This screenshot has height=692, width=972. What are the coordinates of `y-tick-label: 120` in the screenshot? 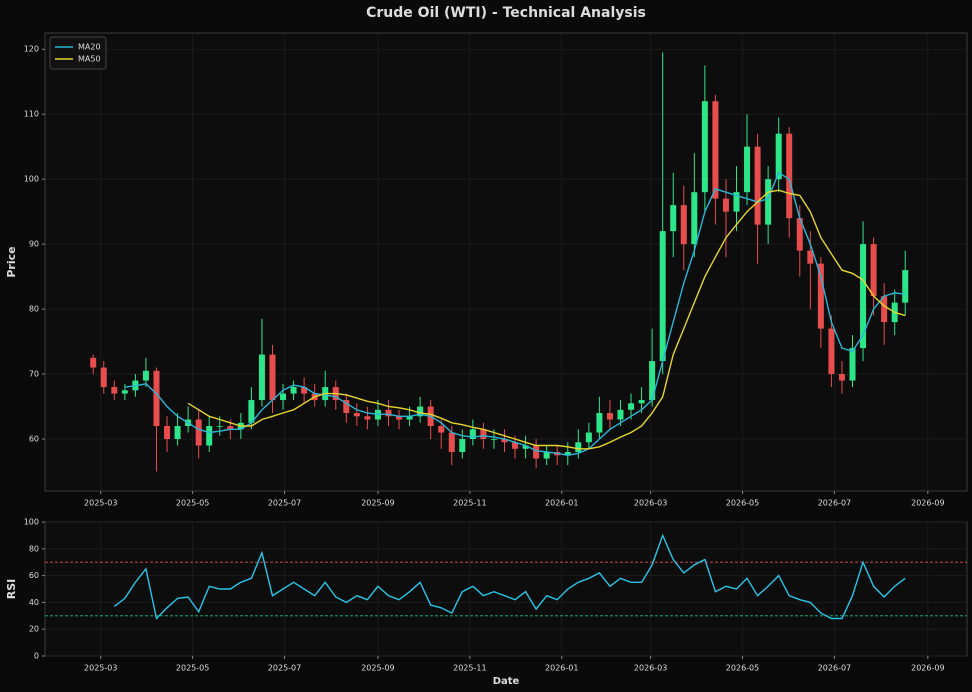 It's located at (31, 49).